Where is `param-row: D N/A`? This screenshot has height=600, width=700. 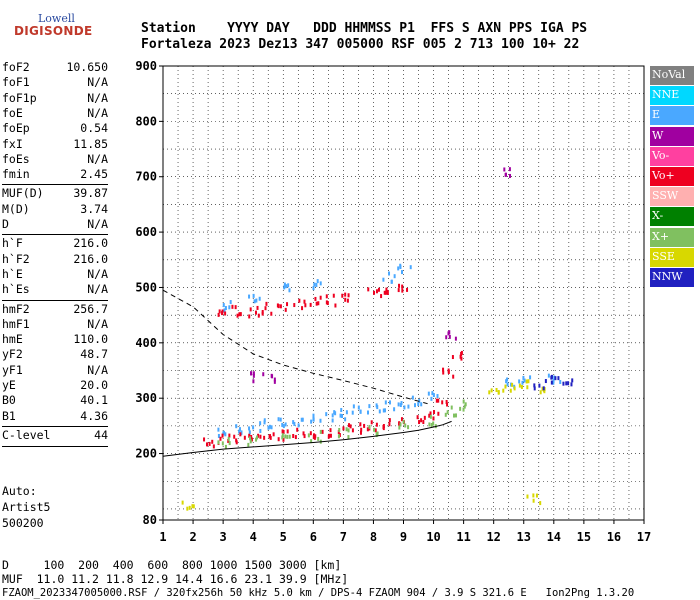
param-row: D N/A is located at coordinates (55, 225).